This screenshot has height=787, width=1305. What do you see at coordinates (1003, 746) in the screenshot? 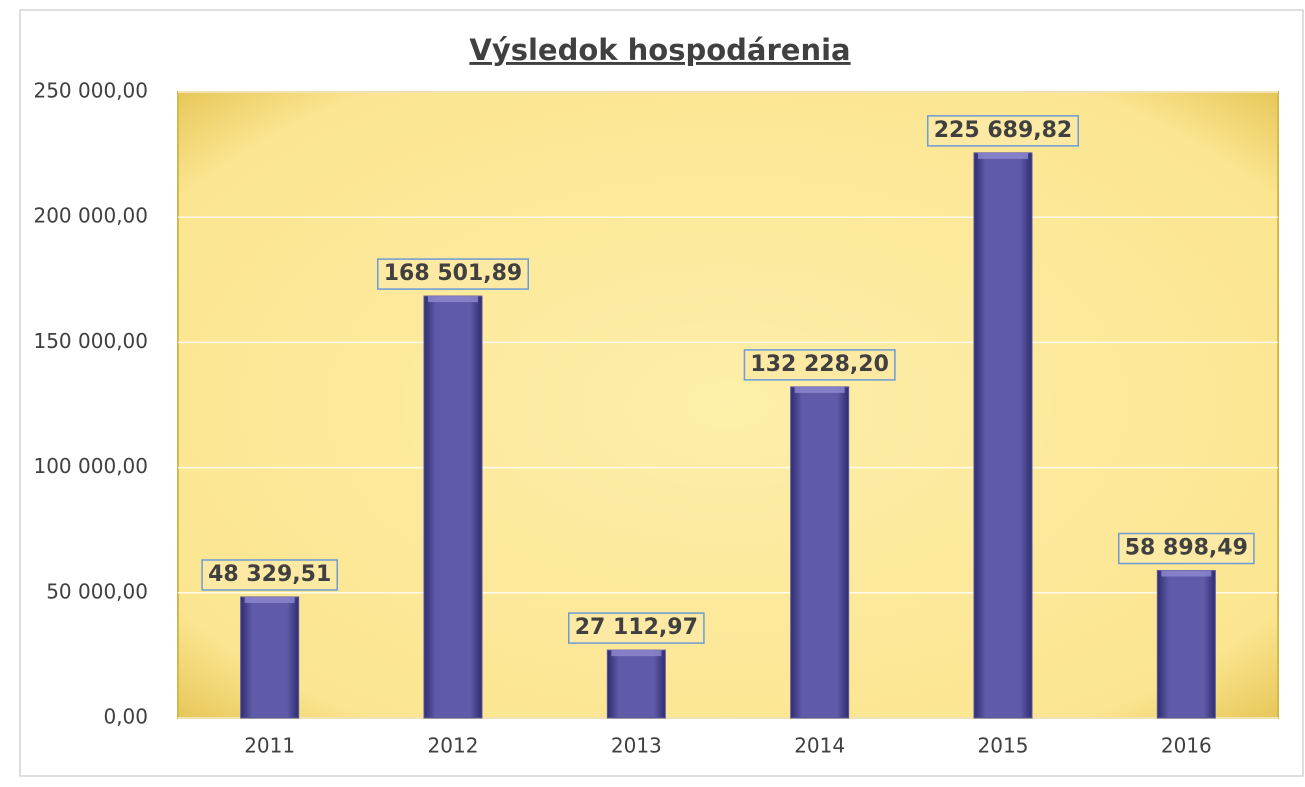
I see `x-tick-label: 2015` at bounding box center [1003, 746].